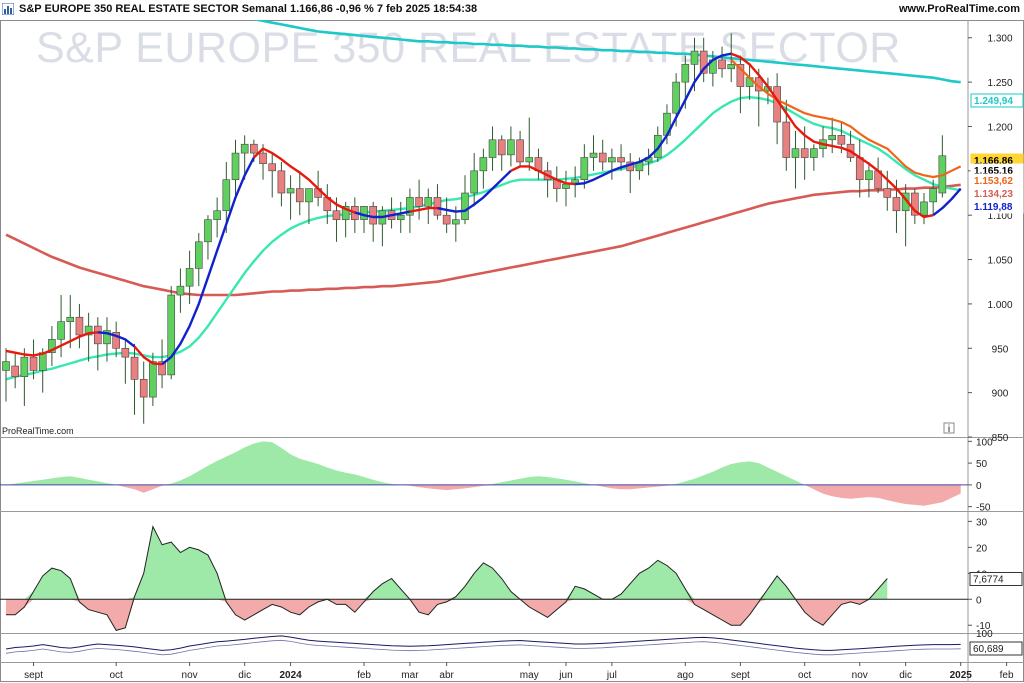  Describe the element at coordinates (483, 495) in the screenshot. I see `oscillator-negative-area` at that location.